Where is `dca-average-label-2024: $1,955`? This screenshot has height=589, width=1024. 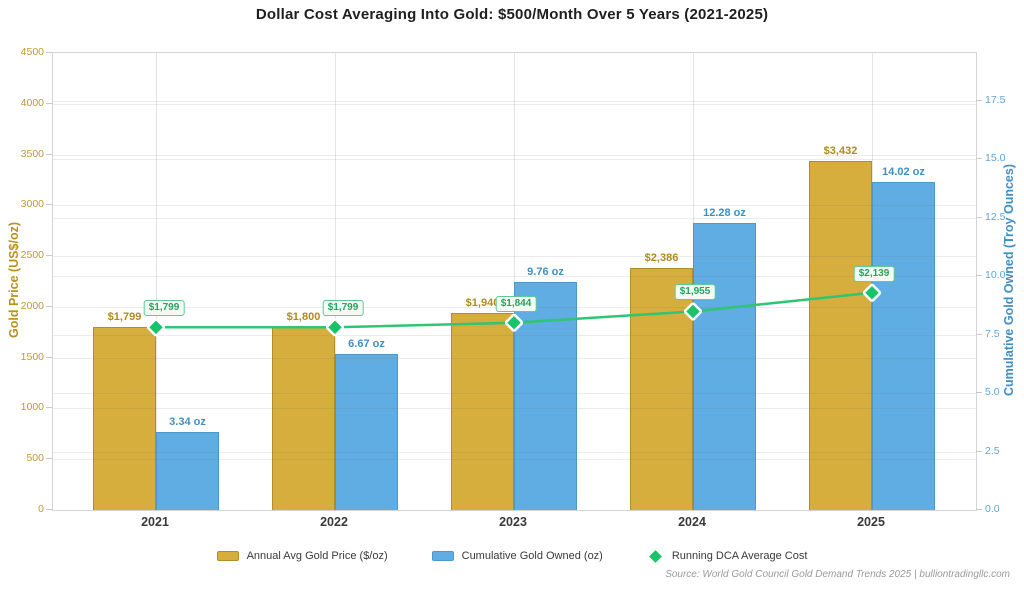
dca-average-label-2024: $1,955 is located at coordinates (695, 292).